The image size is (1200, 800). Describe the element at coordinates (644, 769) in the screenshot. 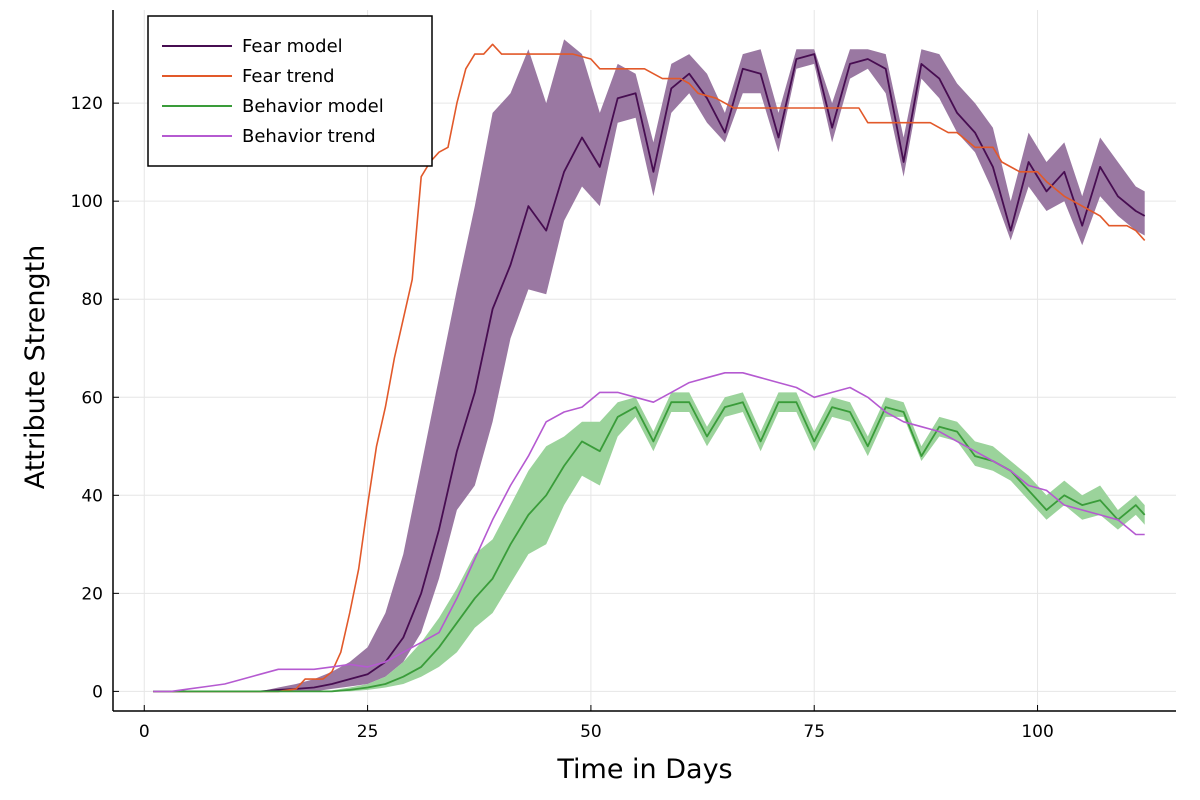

I see `x-axis-title: Time in Days` at that location.